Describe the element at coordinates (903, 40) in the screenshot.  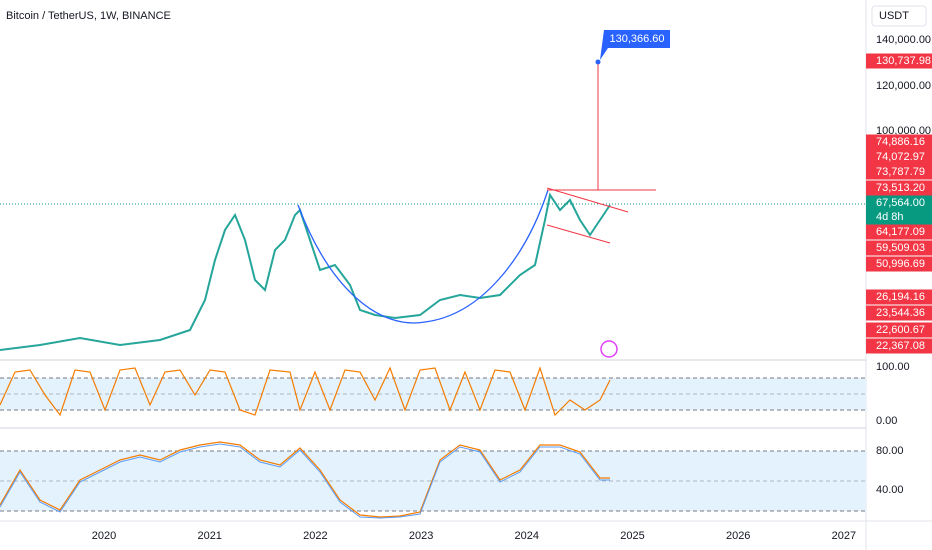
I see `price-label: 140,000.00` at that location.